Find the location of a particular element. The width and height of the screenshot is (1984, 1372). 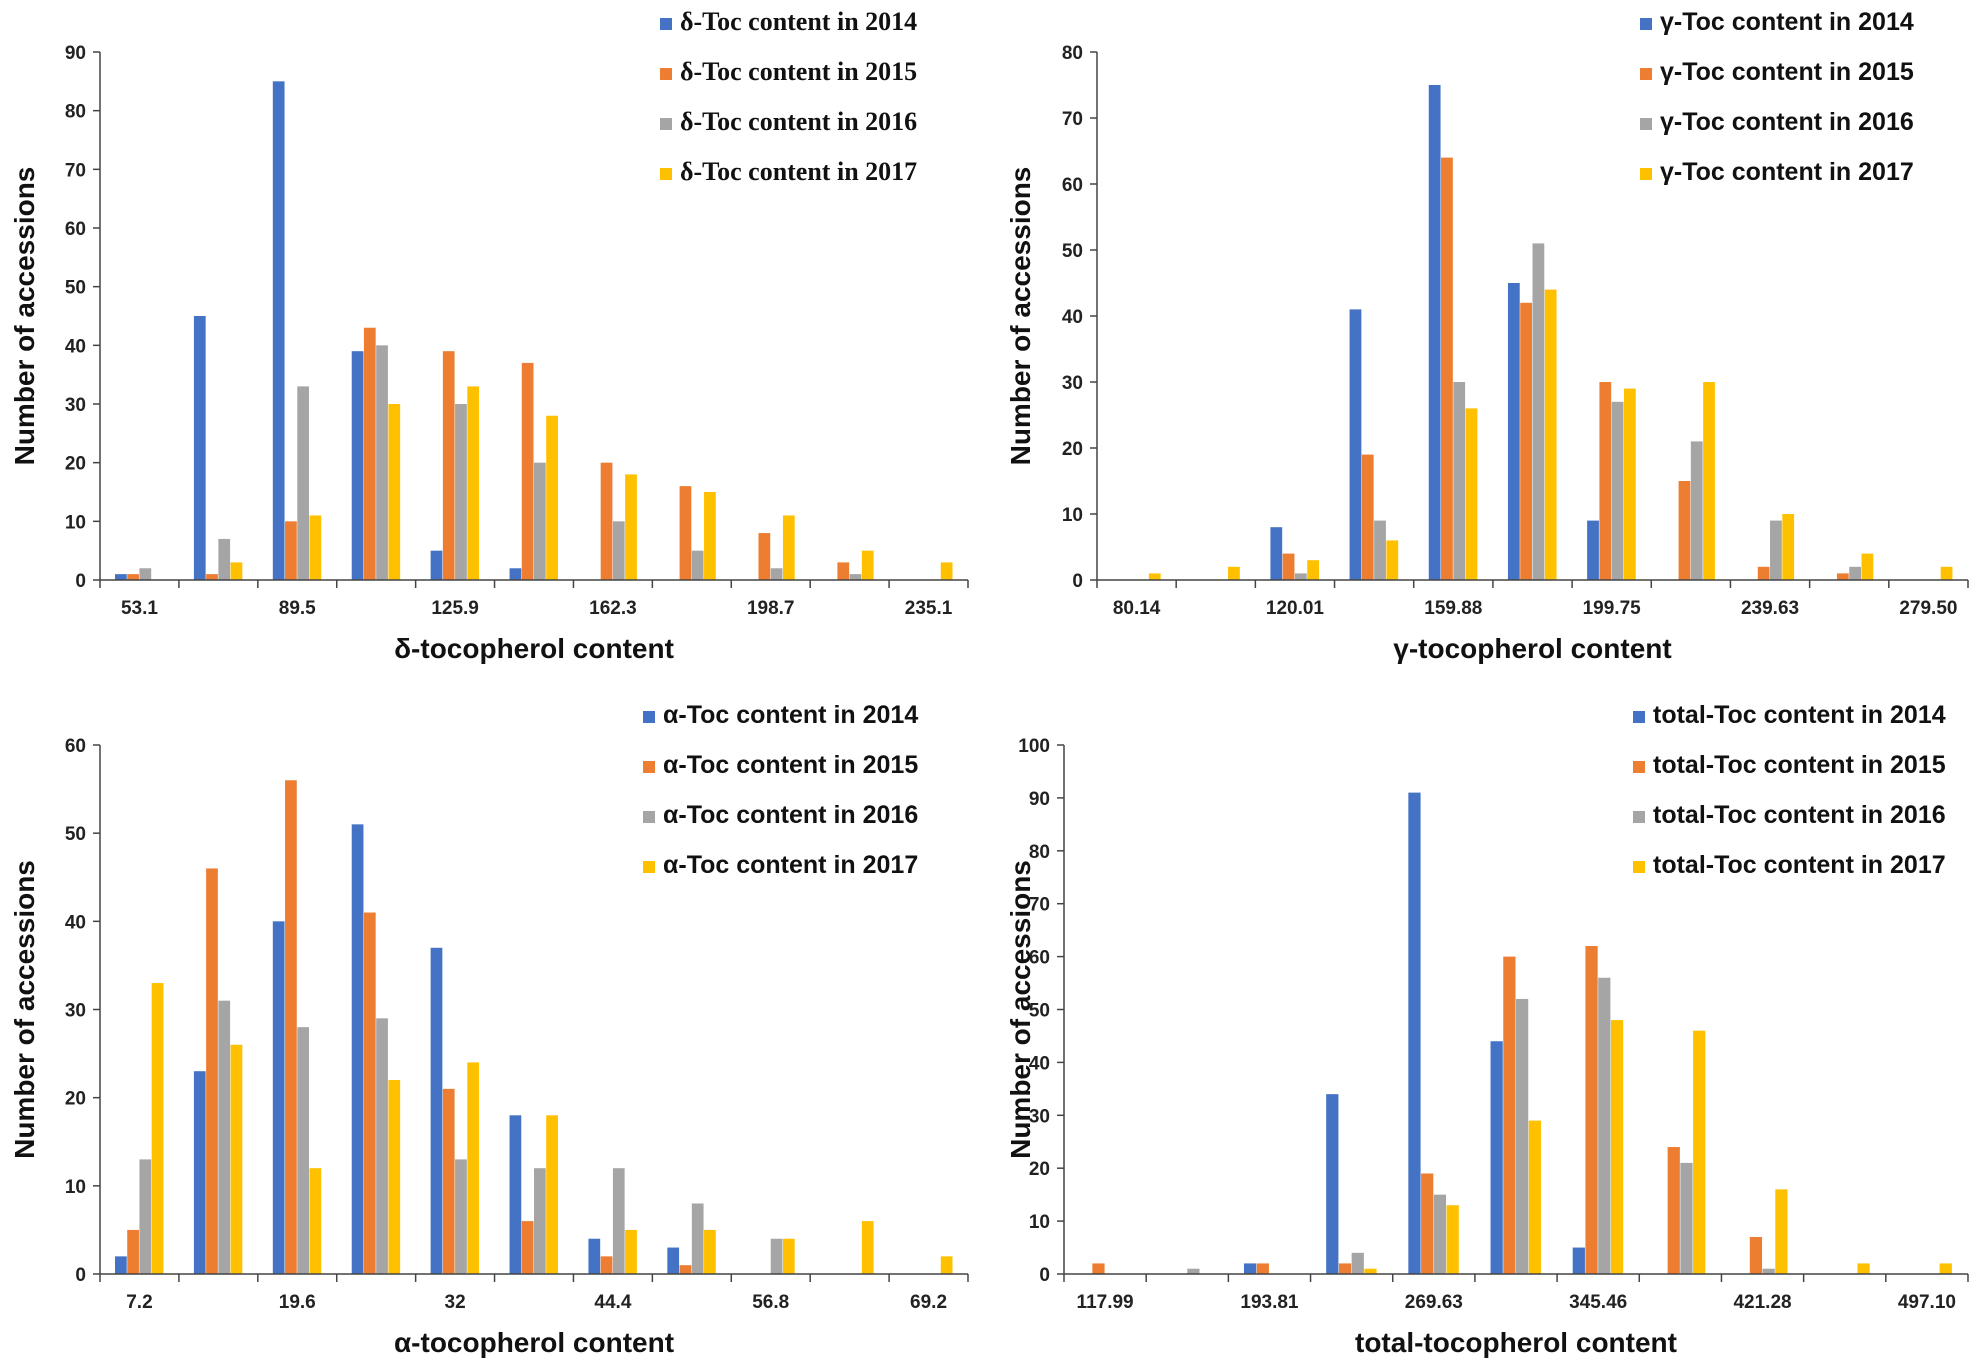

legend-label: δ-Toc content in 2014 is located at coordinates (798, 21).